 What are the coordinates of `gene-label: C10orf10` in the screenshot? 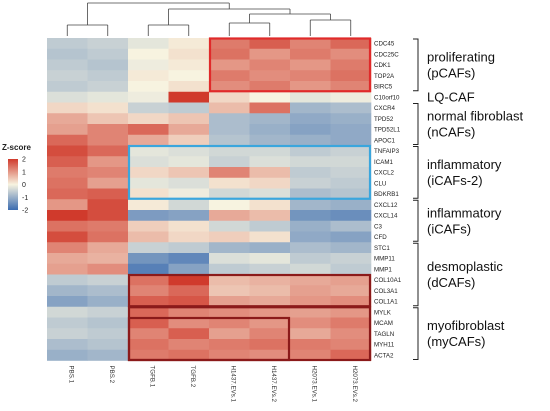 It's located at (387, 97).